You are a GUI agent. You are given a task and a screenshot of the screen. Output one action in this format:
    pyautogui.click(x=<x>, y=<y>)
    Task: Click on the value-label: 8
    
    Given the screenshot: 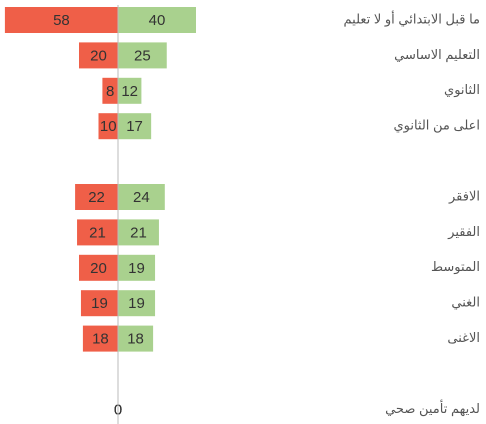 What is the action you would take?
    pyautogui.click(x=110, y=91)
    